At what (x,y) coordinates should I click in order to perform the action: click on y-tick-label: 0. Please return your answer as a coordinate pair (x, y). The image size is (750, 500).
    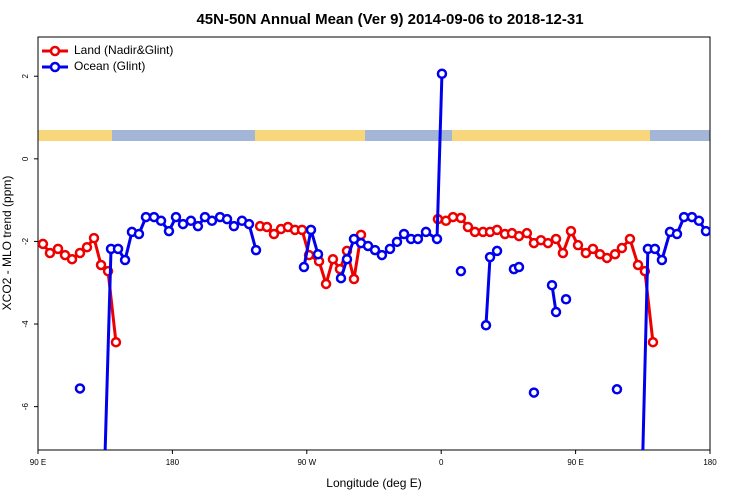
    Looking at the image, I should click on (25, 158).